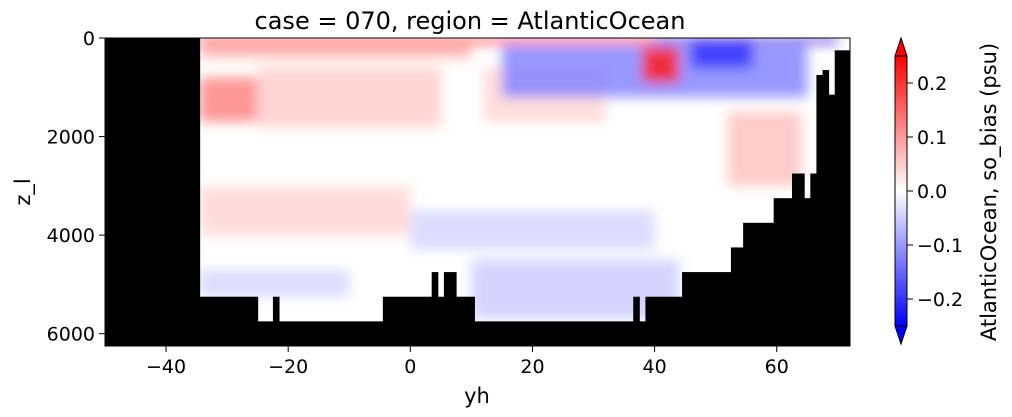 The width and height of the screenshot is (1012, 417). Describe the element at coordinates (477, 396) in the screenshot. I see `x-axis-label: yh` at that location.